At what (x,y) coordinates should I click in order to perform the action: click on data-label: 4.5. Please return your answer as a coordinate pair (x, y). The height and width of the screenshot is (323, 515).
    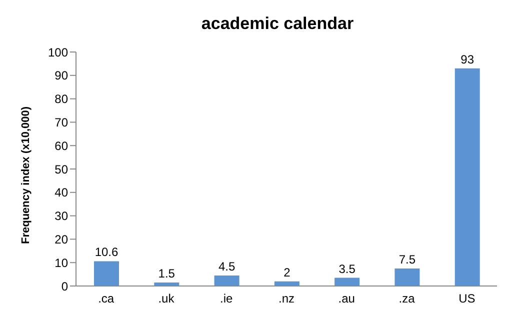
    Looking at the image, I should click on (227, 266).